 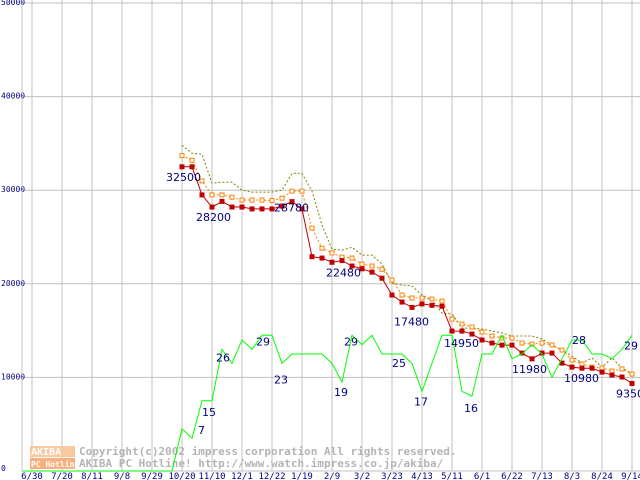 I want to click on x-tick-label: 11/10, so click(x=211, y=476).